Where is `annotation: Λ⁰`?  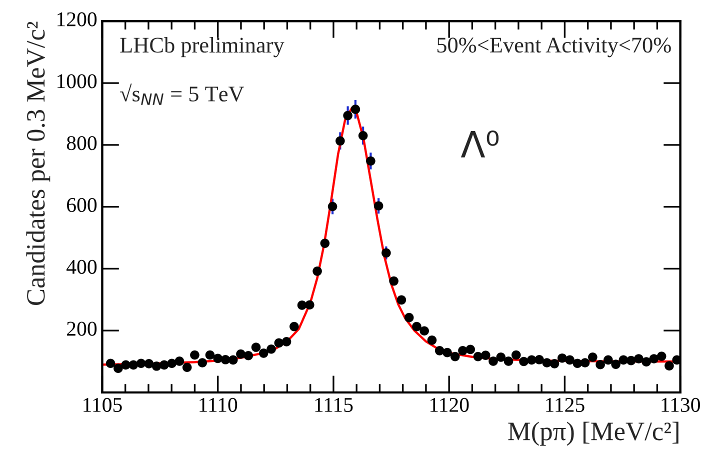
annotation: Λ⁰ is located at coordinates (479, 144).